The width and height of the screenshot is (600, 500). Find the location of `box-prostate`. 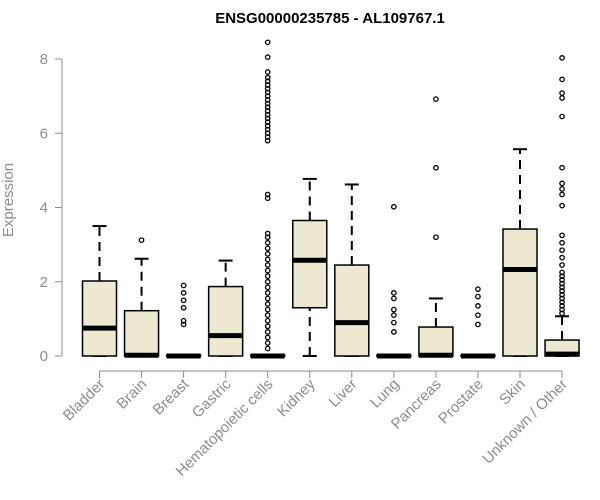

box-prostate is located at coordinates (478, 322).